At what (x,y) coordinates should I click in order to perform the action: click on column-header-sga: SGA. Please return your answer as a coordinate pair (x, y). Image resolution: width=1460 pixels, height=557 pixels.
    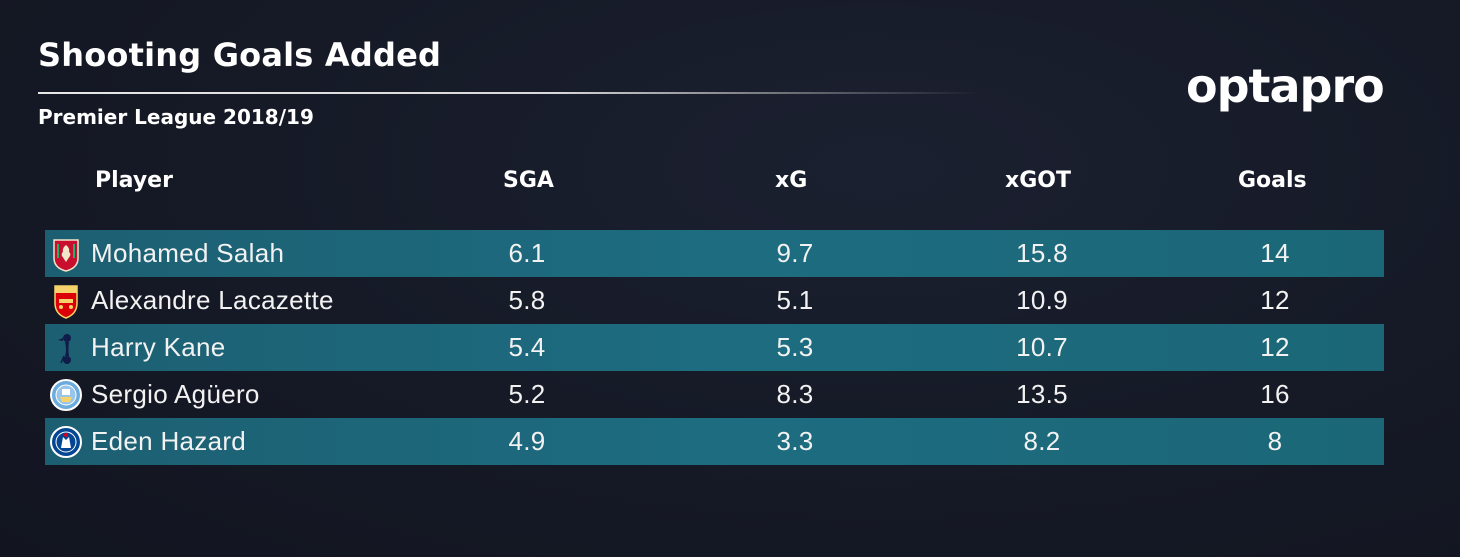
    Looking at the image, I should click on (528, 180).